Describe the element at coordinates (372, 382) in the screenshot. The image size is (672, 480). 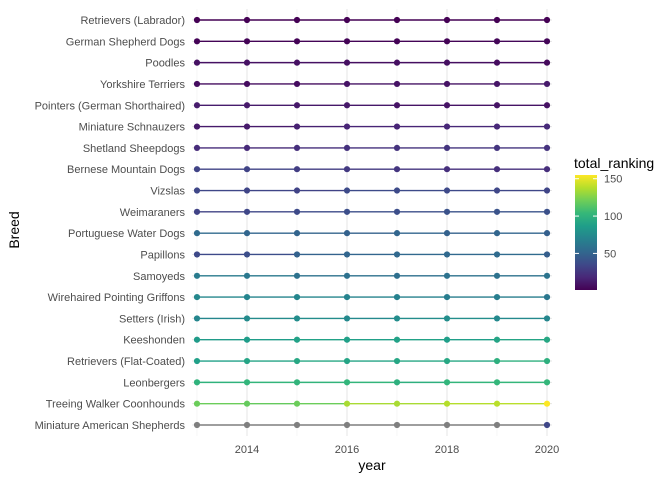
I see `series-leonbergers` at that location.